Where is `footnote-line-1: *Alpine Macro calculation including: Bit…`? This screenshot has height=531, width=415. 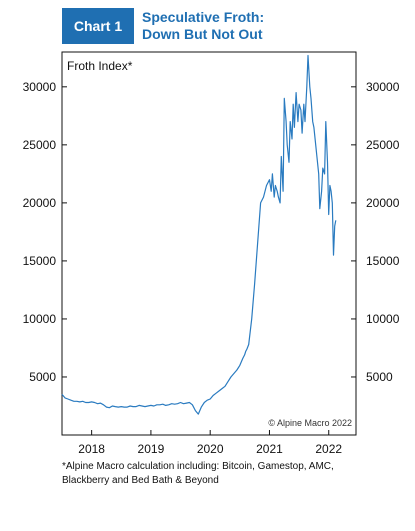 footnote-line-1: *Alpine Macro calculation including: Bit… is located at coordinates (198, 466).